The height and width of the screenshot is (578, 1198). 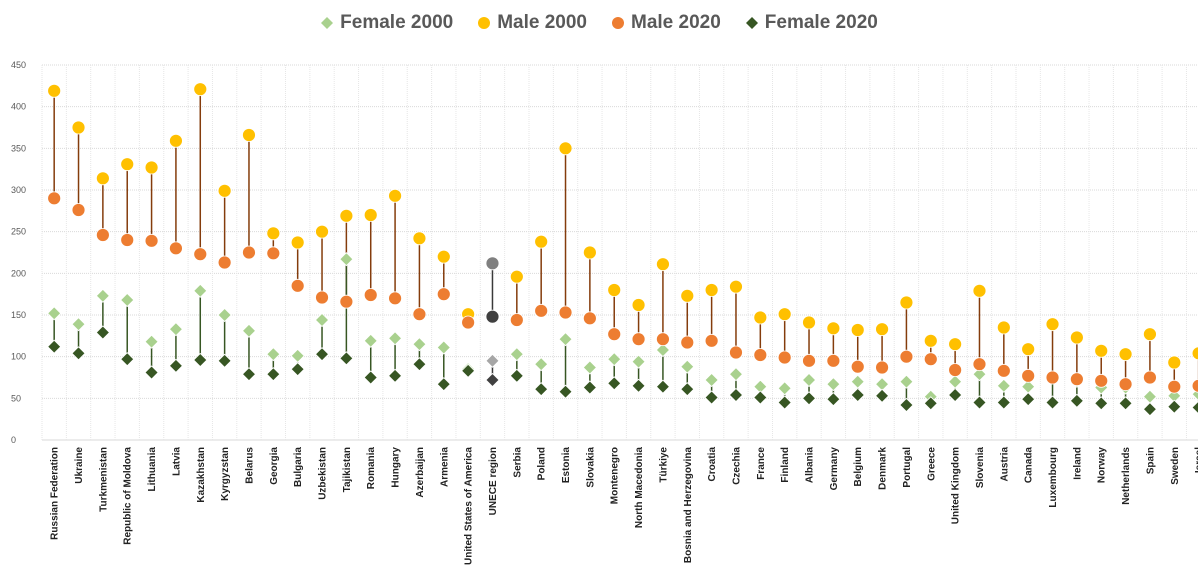 I want to click on y-tick-label: 350, so click(x=18, y=148).